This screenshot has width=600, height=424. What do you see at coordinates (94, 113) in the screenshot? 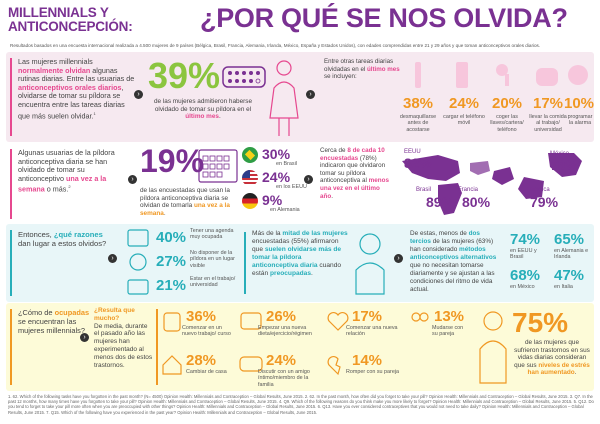
I see `q1-sup: 1` at bounding box center [94, 113].